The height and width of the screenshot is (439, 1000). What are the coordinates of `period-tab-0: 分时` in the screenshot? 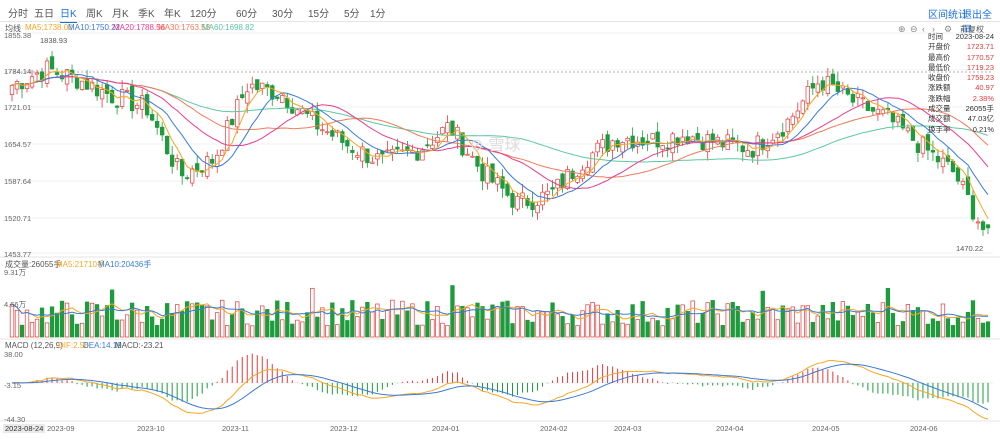 It's located at (18, 14).